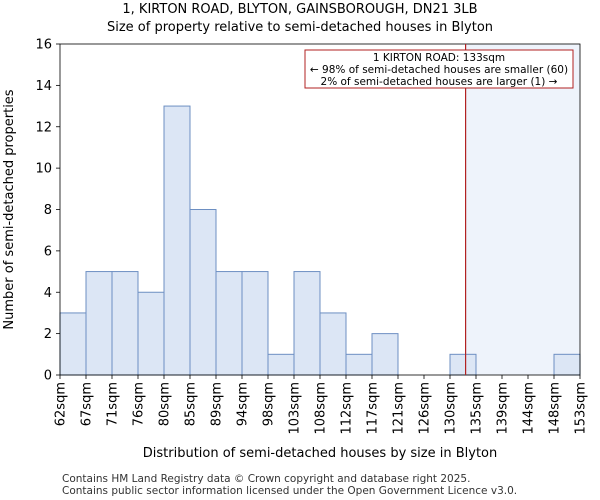  I want to click on y-tick-label: 6, so click(48, 251).